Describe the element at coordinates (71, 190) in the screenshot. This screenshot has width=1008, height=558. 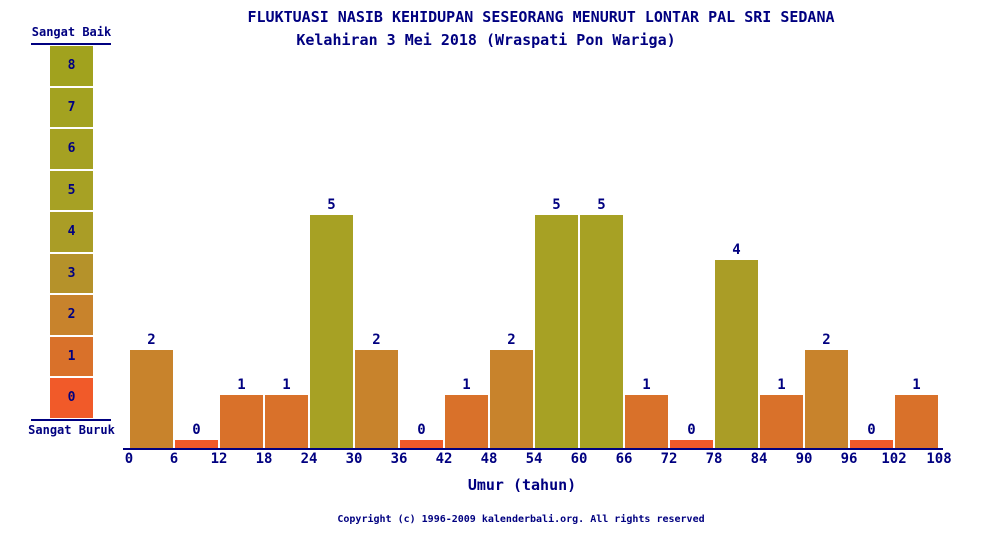
I see `legend-scale-box-5: 5` at that location.